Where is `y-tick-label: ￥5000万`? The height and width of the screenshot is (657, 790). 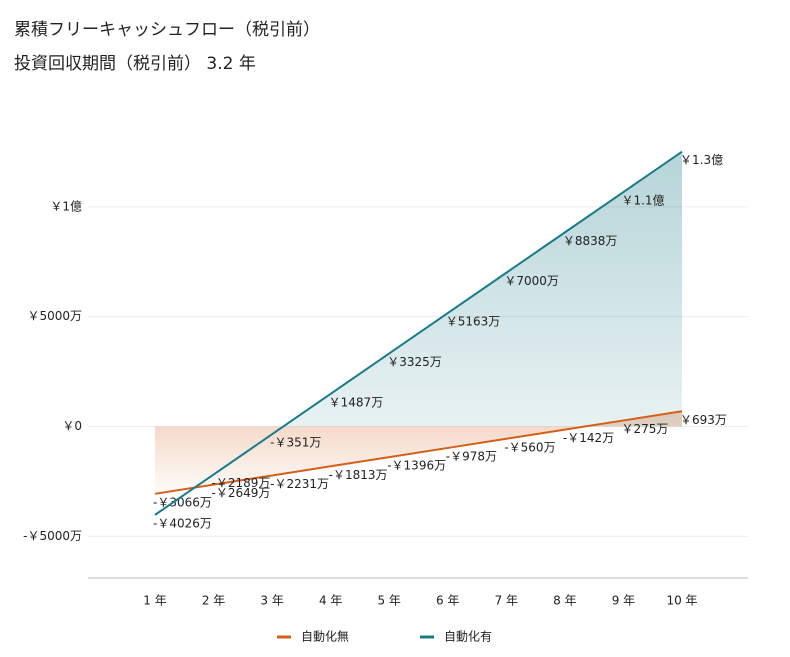
y-tick-label: ￥5000万 is located at coordinates (54, 316).